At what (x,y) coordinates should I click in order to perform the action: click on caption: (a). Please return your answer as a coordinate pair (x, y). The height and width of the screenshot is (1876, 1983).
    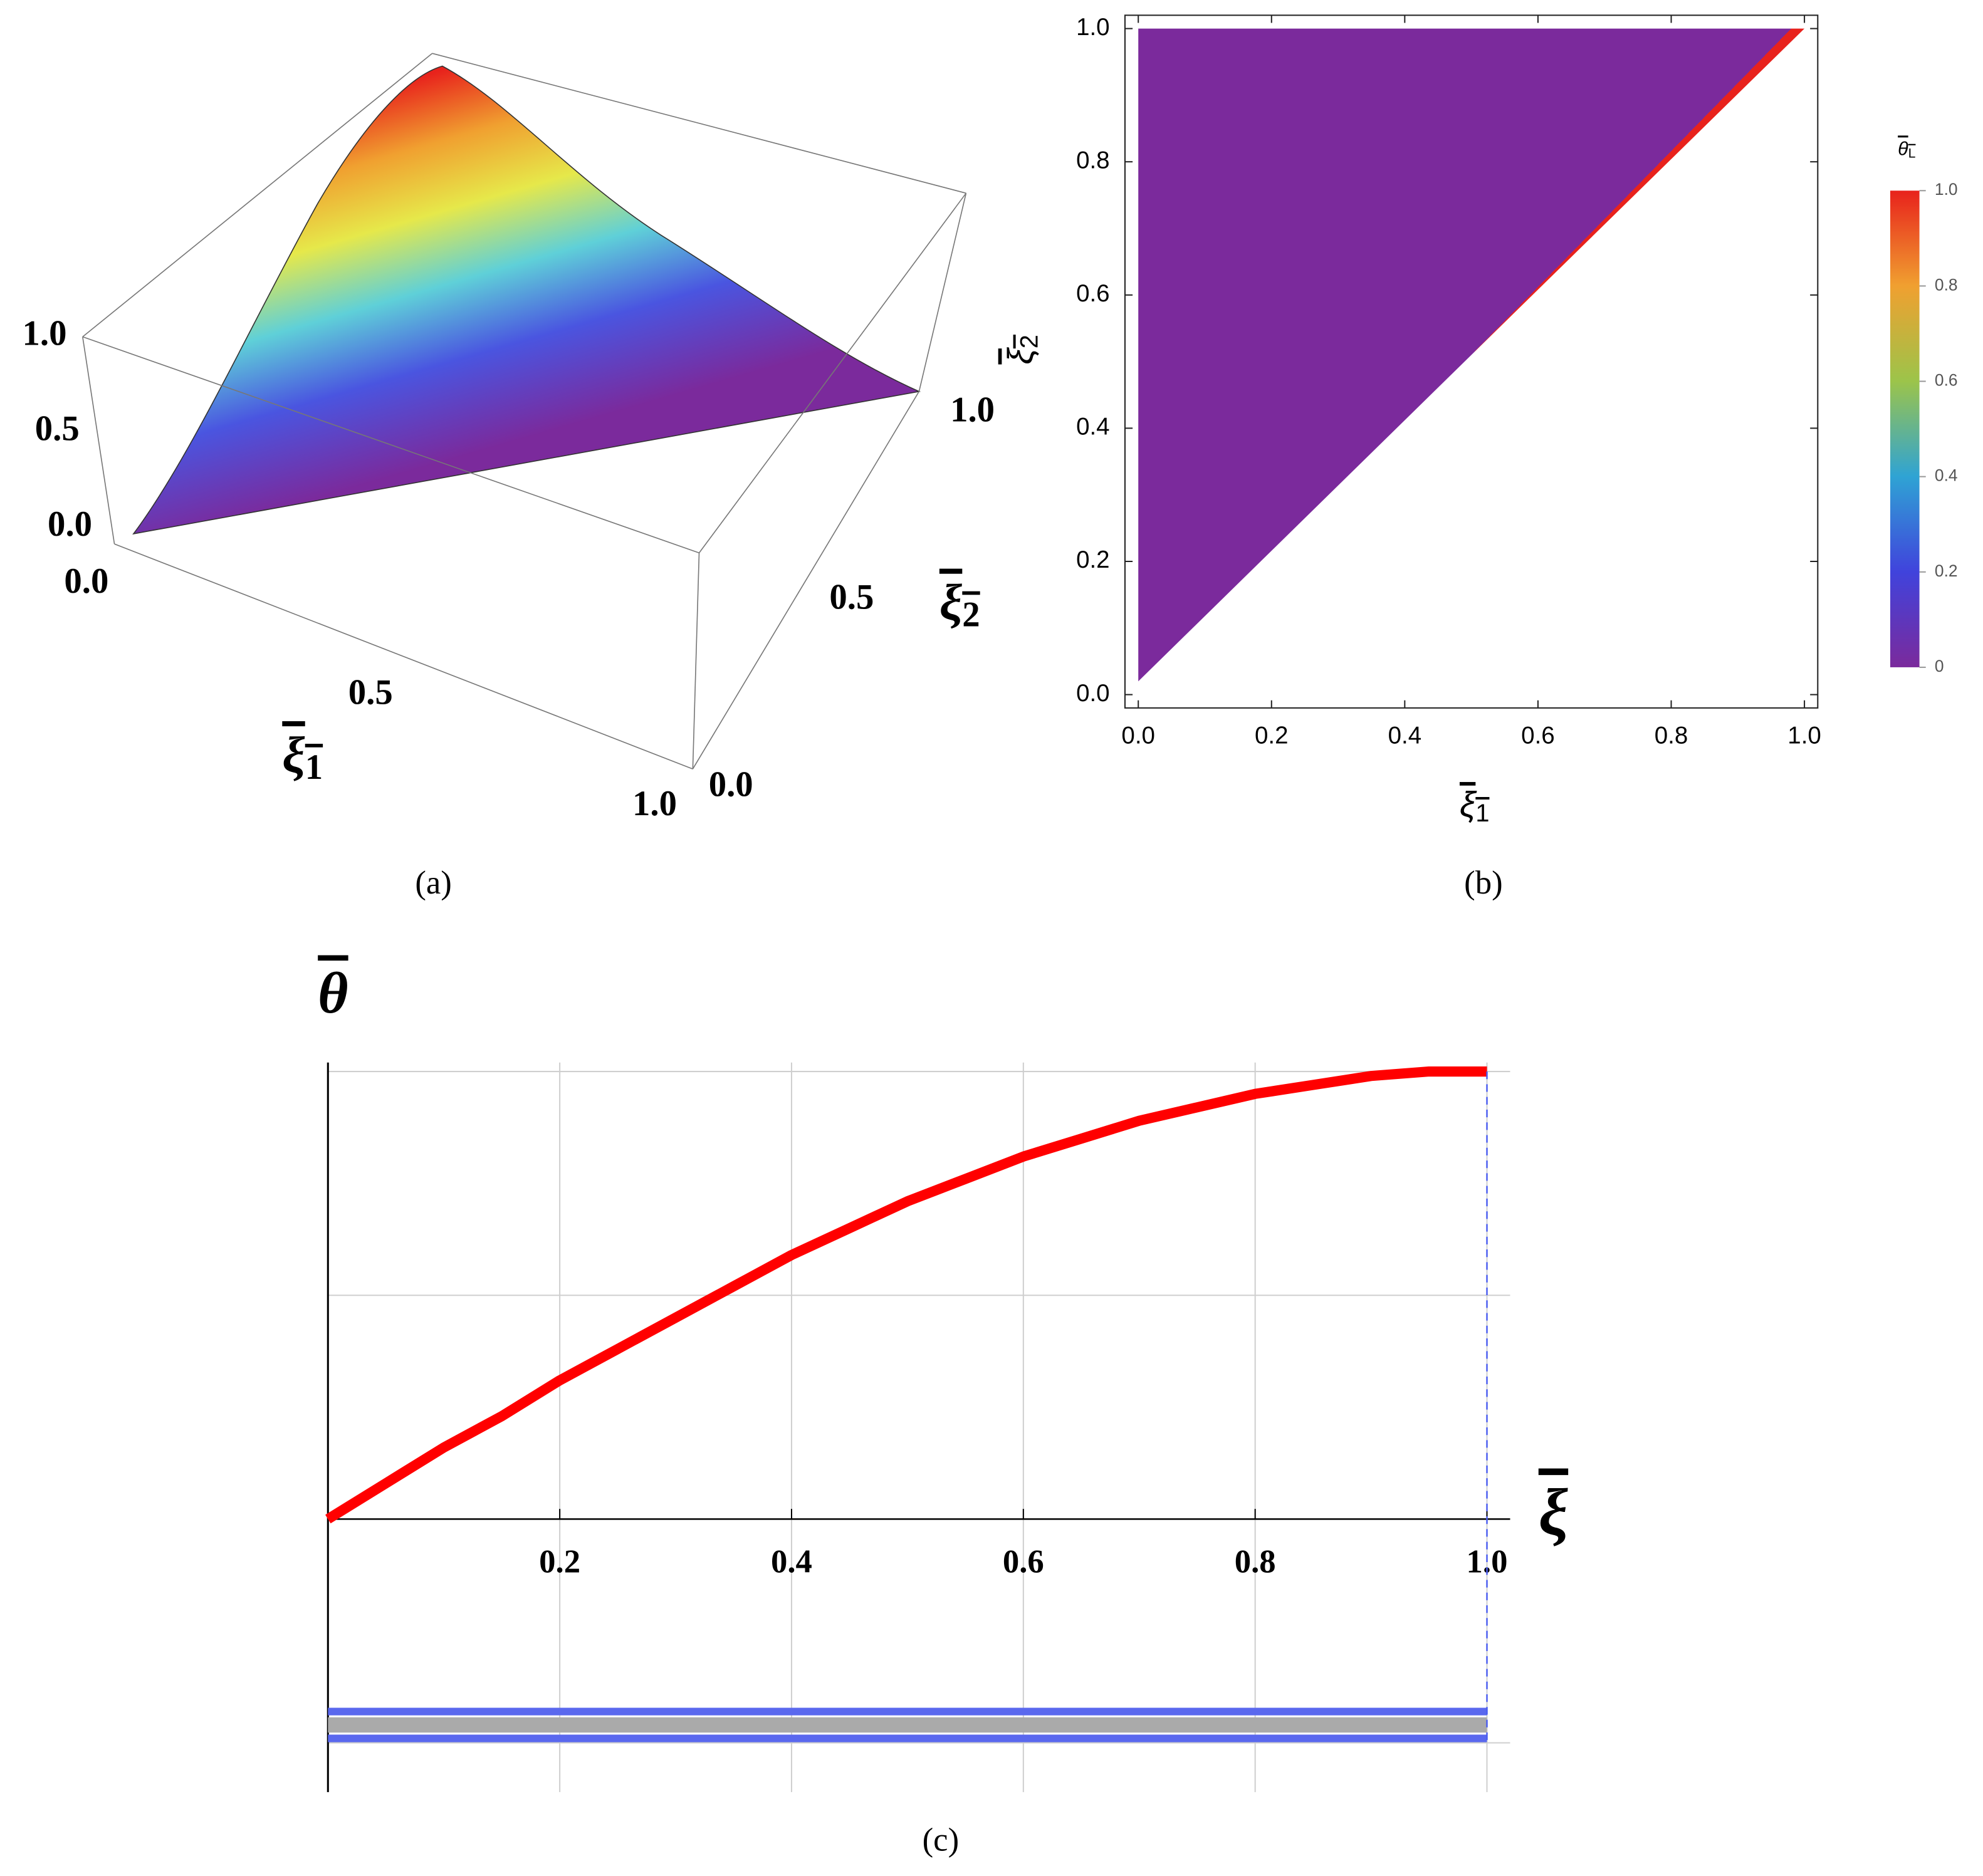
    Looking at the image, I should click on (433, 883).